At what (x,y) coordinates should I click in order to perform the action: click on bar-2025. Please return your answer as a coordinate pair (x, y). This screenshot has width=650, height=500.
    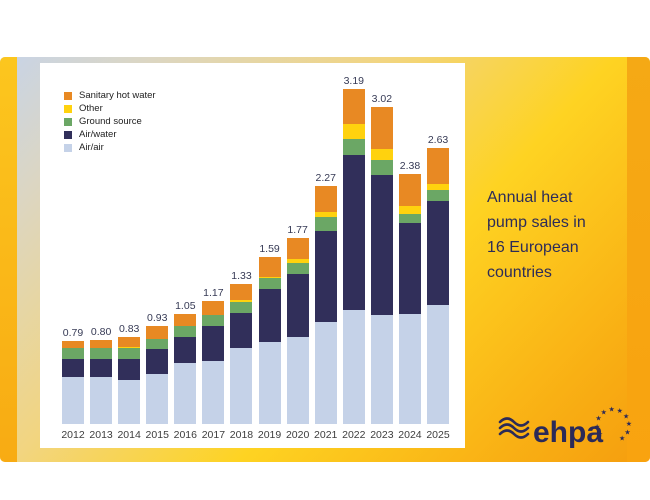
    Looking at the image, I should click on (438, 285).